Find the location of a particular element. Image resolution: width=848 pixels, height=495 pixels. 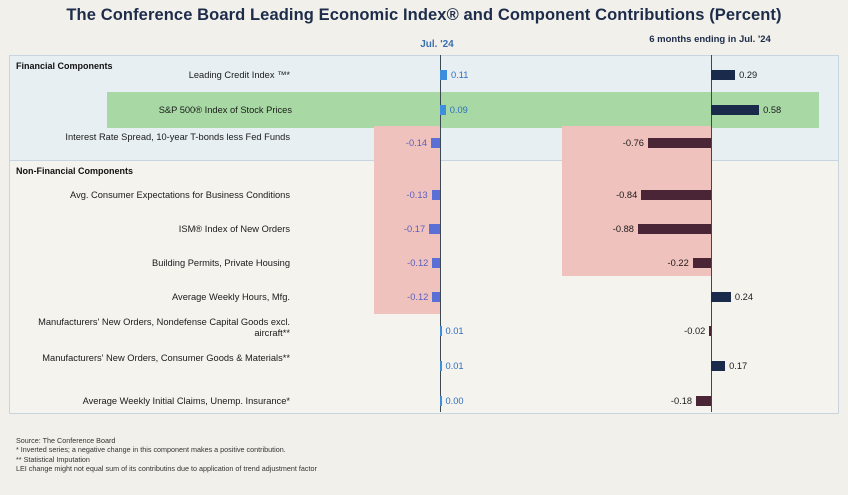

section-non-financial-label: Non-Financial Components is located at coordinates (74, 171).